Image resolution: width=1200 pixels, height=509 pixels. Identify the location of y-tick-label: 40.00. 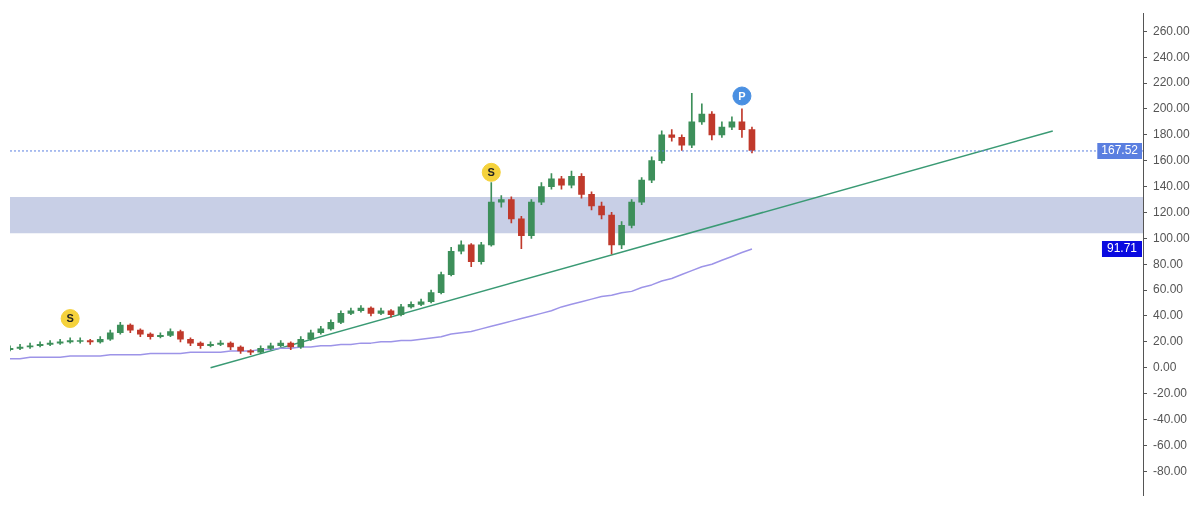
(1168, 315).